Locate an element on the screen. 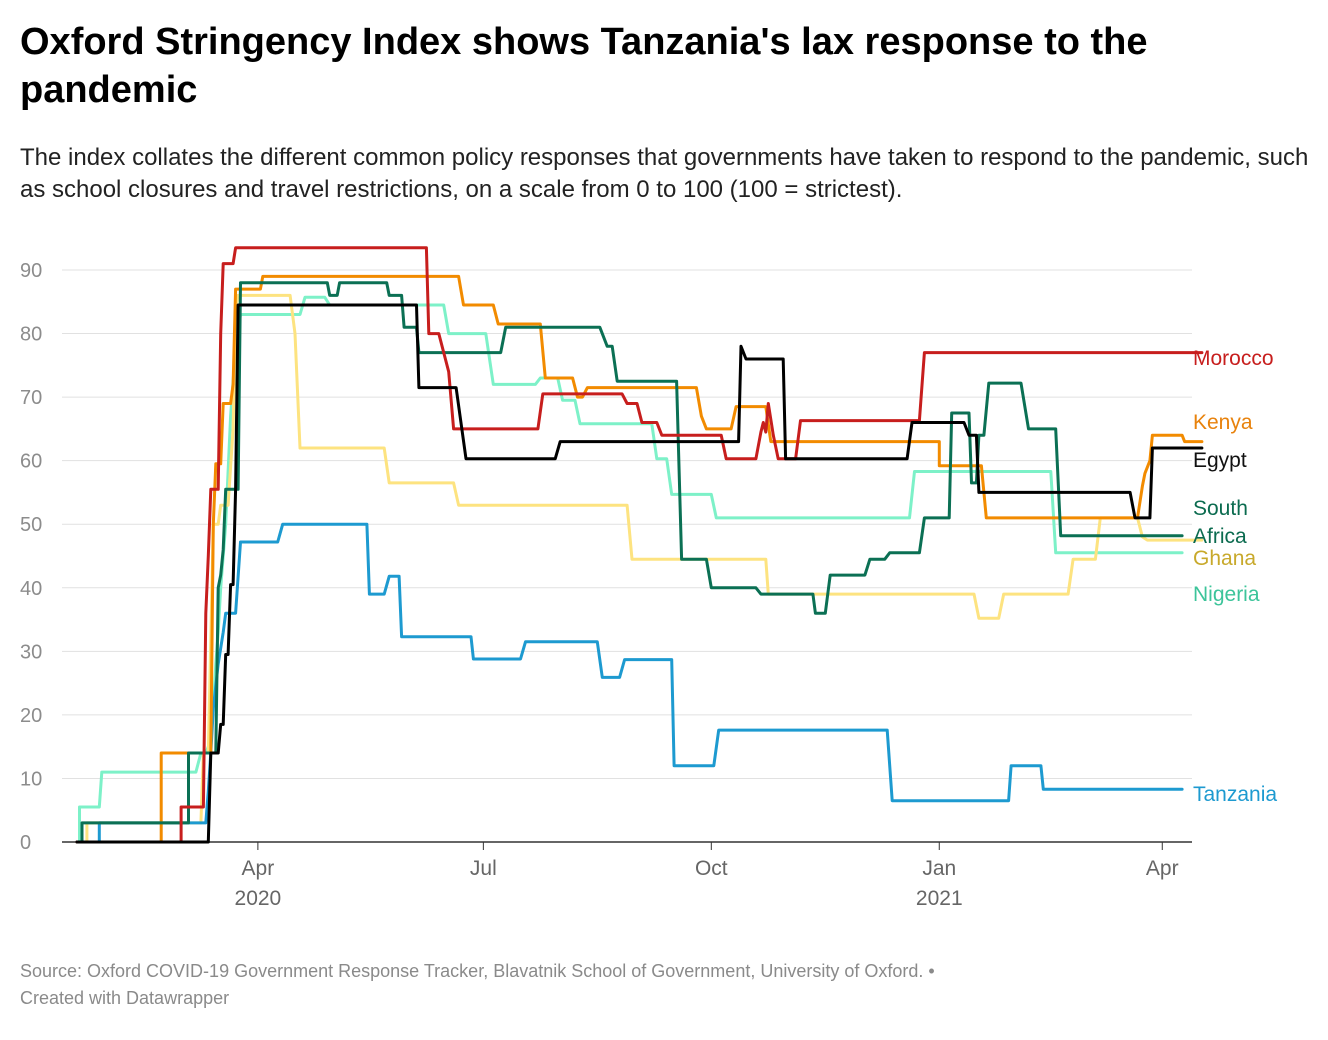 The height and width of the screenshot is (1040, 1328). y-tick-label: 10 is located at coordinates (31, 779).